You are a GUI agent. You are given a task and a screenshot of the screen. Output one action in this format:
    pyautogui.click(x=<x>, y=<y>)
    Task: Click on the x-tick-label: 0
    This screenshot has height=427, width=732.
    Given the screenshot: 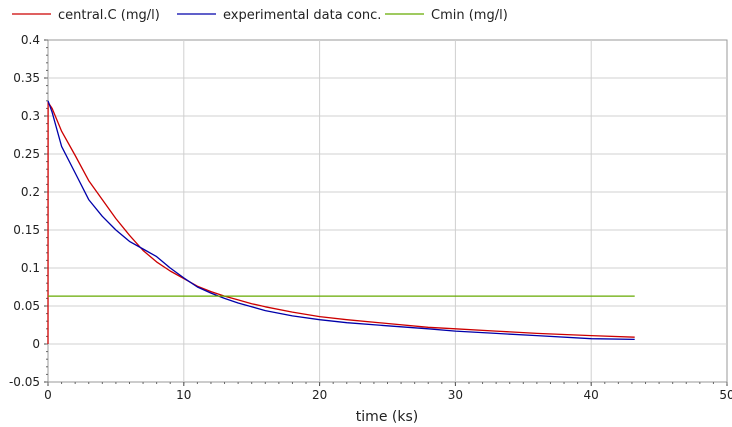 What is the action you would take?
    pyautogui.click(x=48, y=395)
    